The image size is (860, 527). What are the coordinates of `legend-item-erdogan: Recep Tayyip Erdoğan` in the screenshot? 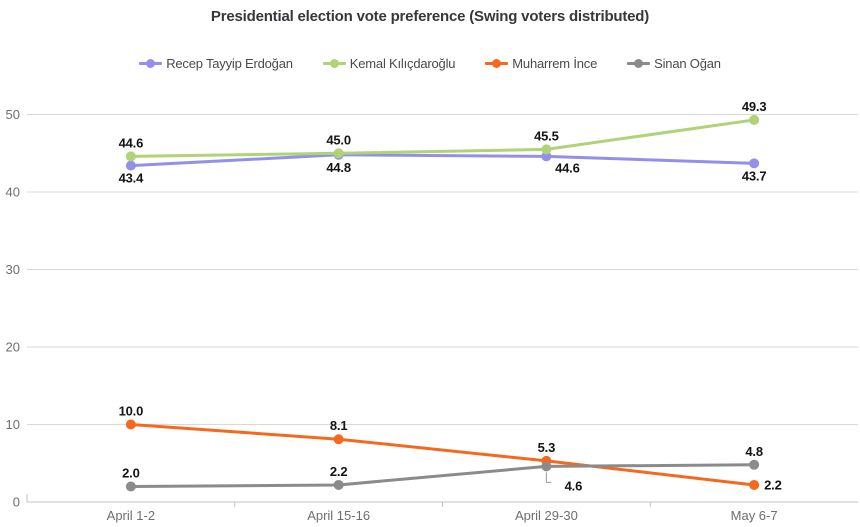 It's located at (216, 63).